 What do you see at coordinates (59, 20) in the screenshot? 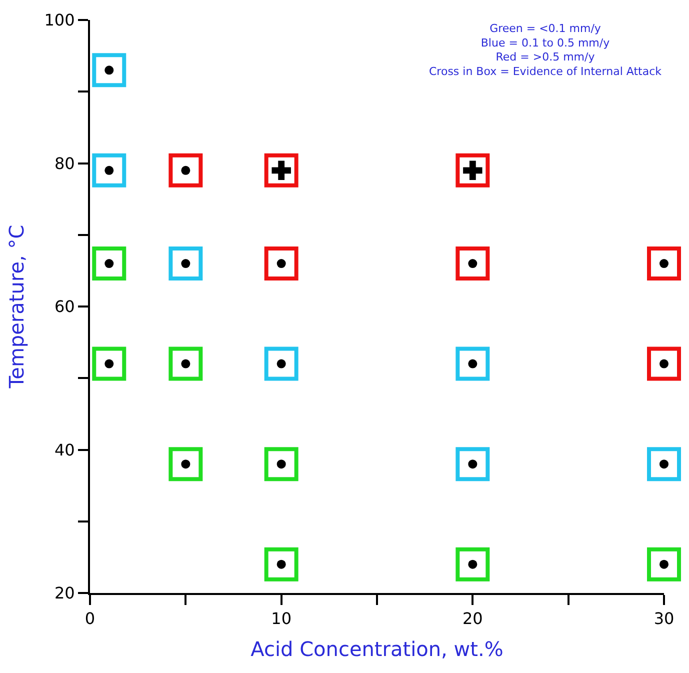
I see `y-tick-label: 100` at bounding box center [59, 20].